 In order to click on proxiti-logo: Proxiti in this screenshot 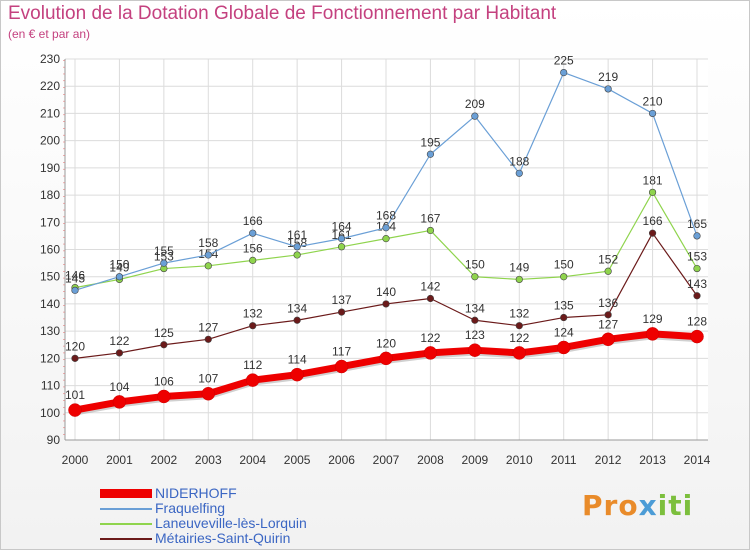, I will do `click(637, 505)`.